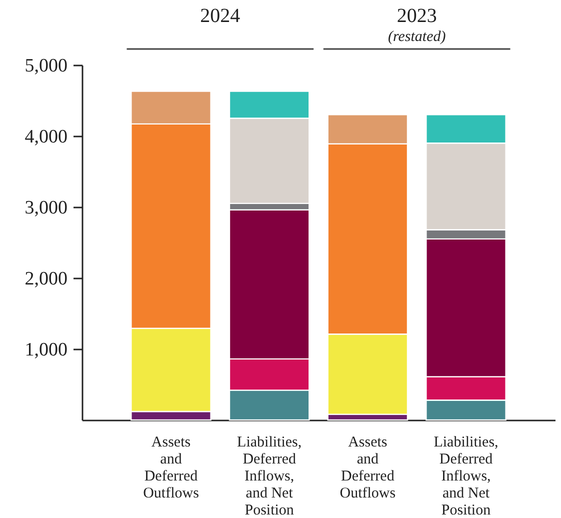 This screenshot has width=561, height=518. I want to click on y-tick-label: 4,000, so click(46, 137).